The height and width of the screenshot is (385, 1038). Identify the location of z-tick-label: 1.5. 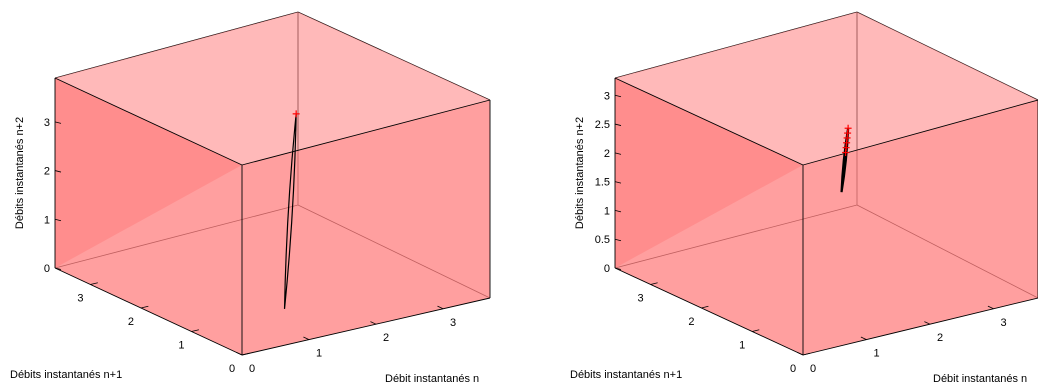
(602, 183).